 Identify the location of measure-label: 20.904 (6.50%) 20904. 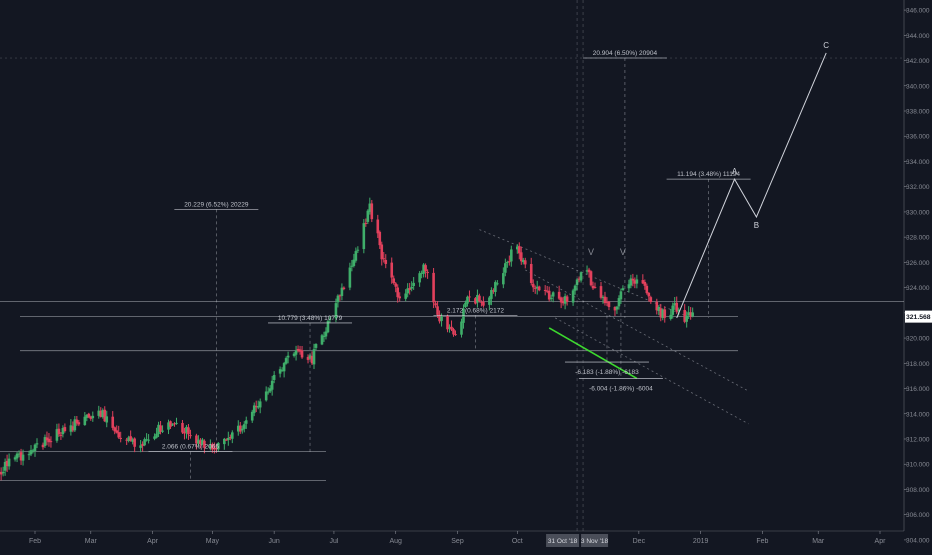
(625, 53).